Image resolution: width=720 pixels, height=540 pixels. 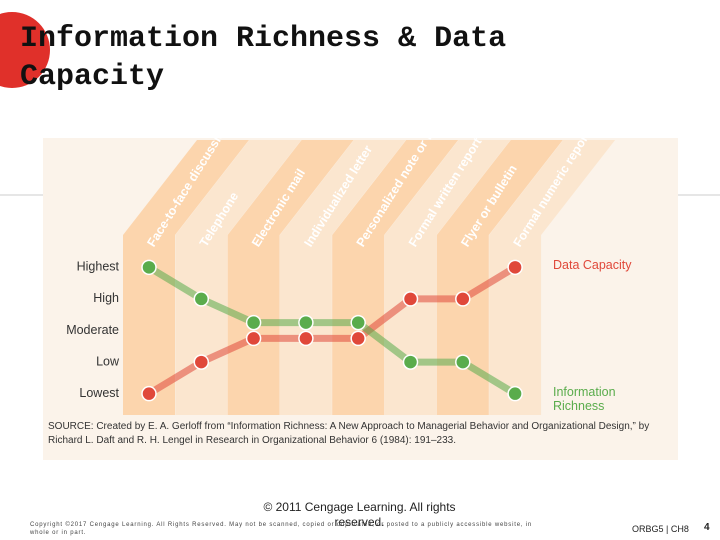 What do you see at coordinates (106, 298) in the screenshot?
I see `y-tick-label: High` at bounding box center [106, 298].